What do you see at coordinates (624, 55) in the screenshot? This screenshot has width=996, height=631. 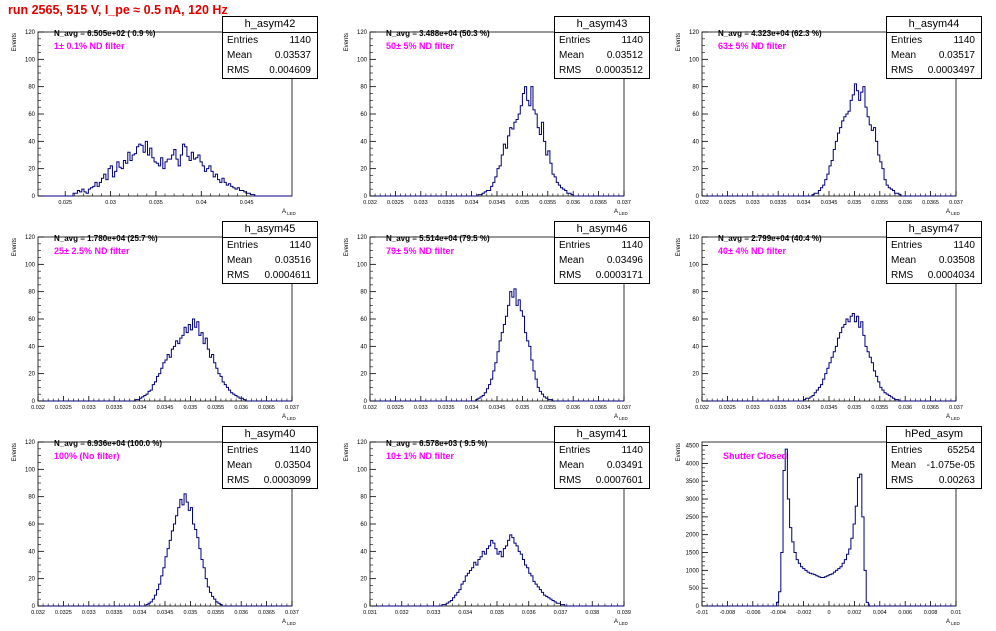 I see `stat-value: 0.03512` at bounding box center [624, 55].